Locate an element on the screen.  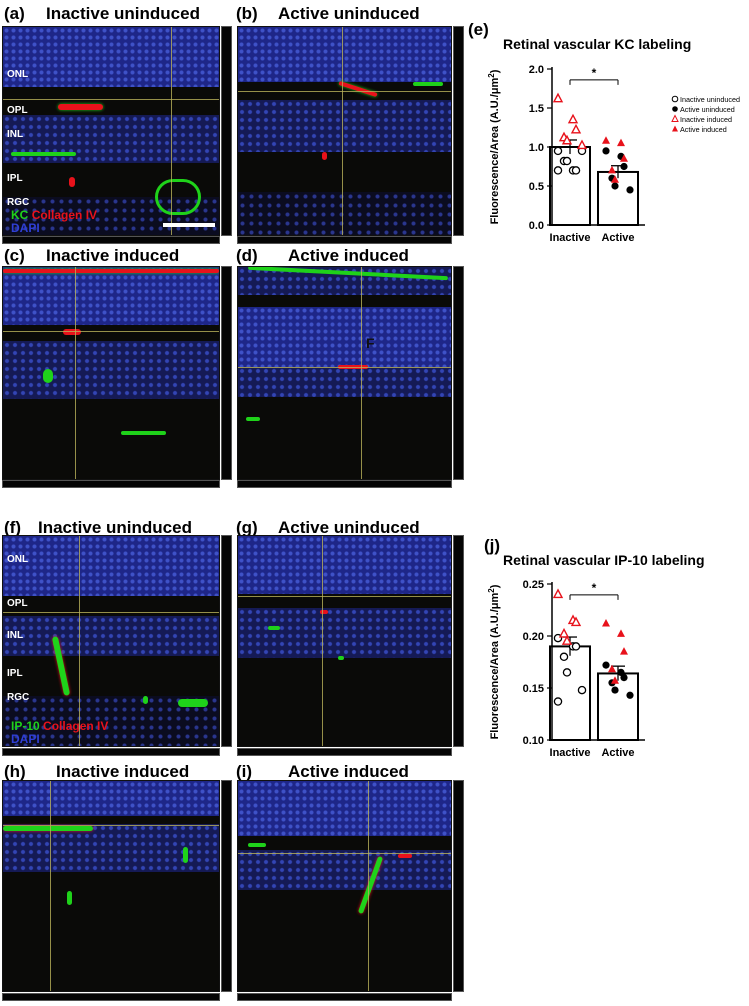
layer-label-inl: INL is located at coordinates (15, 134).